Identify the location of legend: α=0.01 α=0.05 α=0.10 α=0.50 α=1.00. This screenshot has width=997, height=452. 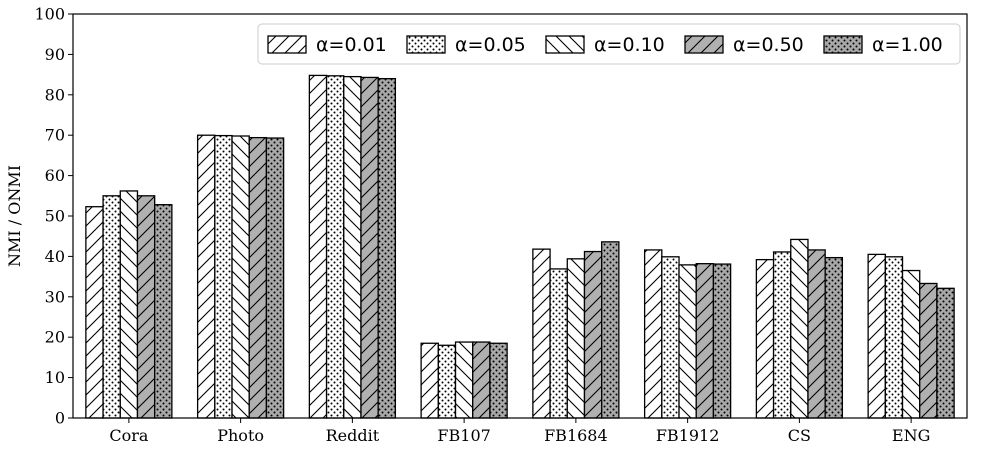
(609, 44).